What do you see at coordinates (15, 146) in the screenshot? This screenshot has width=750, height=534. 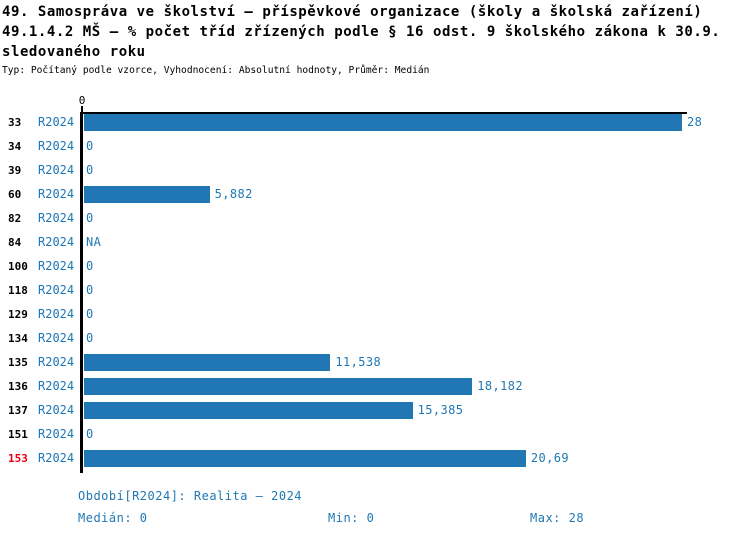 I see `row-category-label: 34` at bounding box center [15, 146].